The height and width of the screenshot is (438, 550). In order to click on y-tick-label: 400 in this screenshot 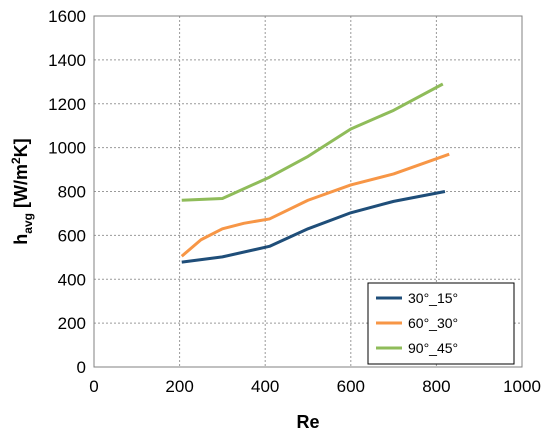, I will do `click(72, 279)`.